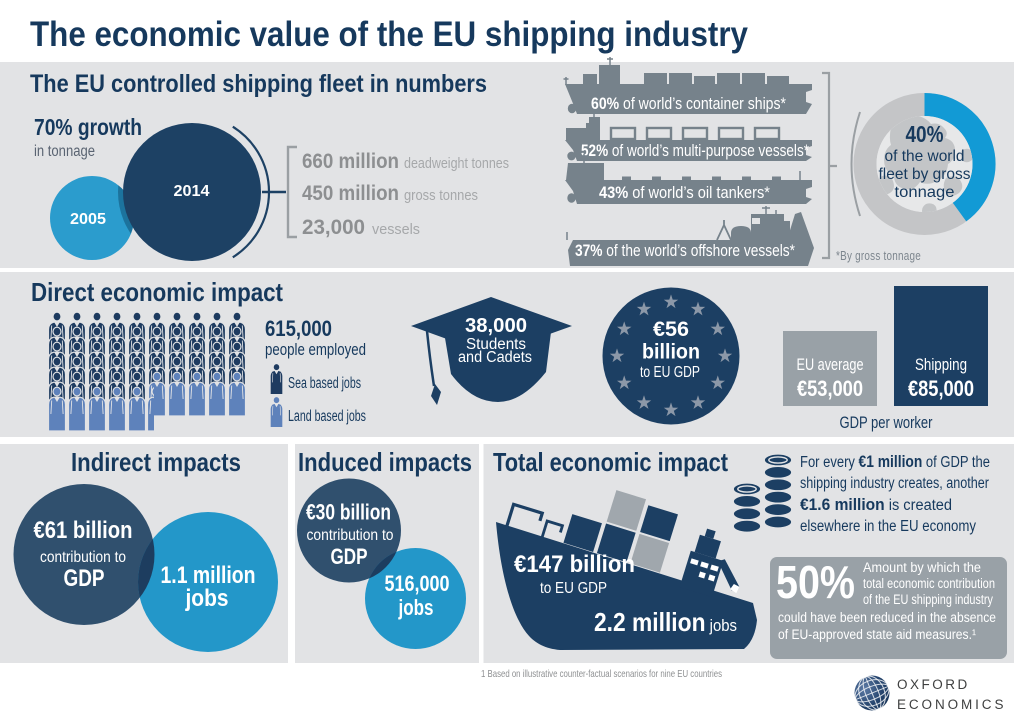 The image size is (1024, 724). What do you see at coordinates (157, 292) in the screenshot?
I see `svg-text: Direct economic impact` at bounding box center [157, 292].